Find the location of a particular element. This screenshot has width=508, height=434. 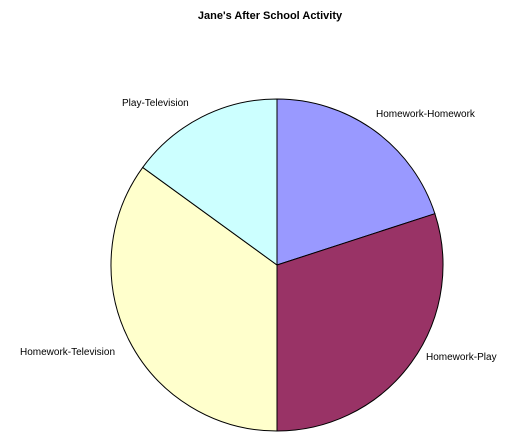

pie-slice-homework-homework is located at coordinates (356, 182).